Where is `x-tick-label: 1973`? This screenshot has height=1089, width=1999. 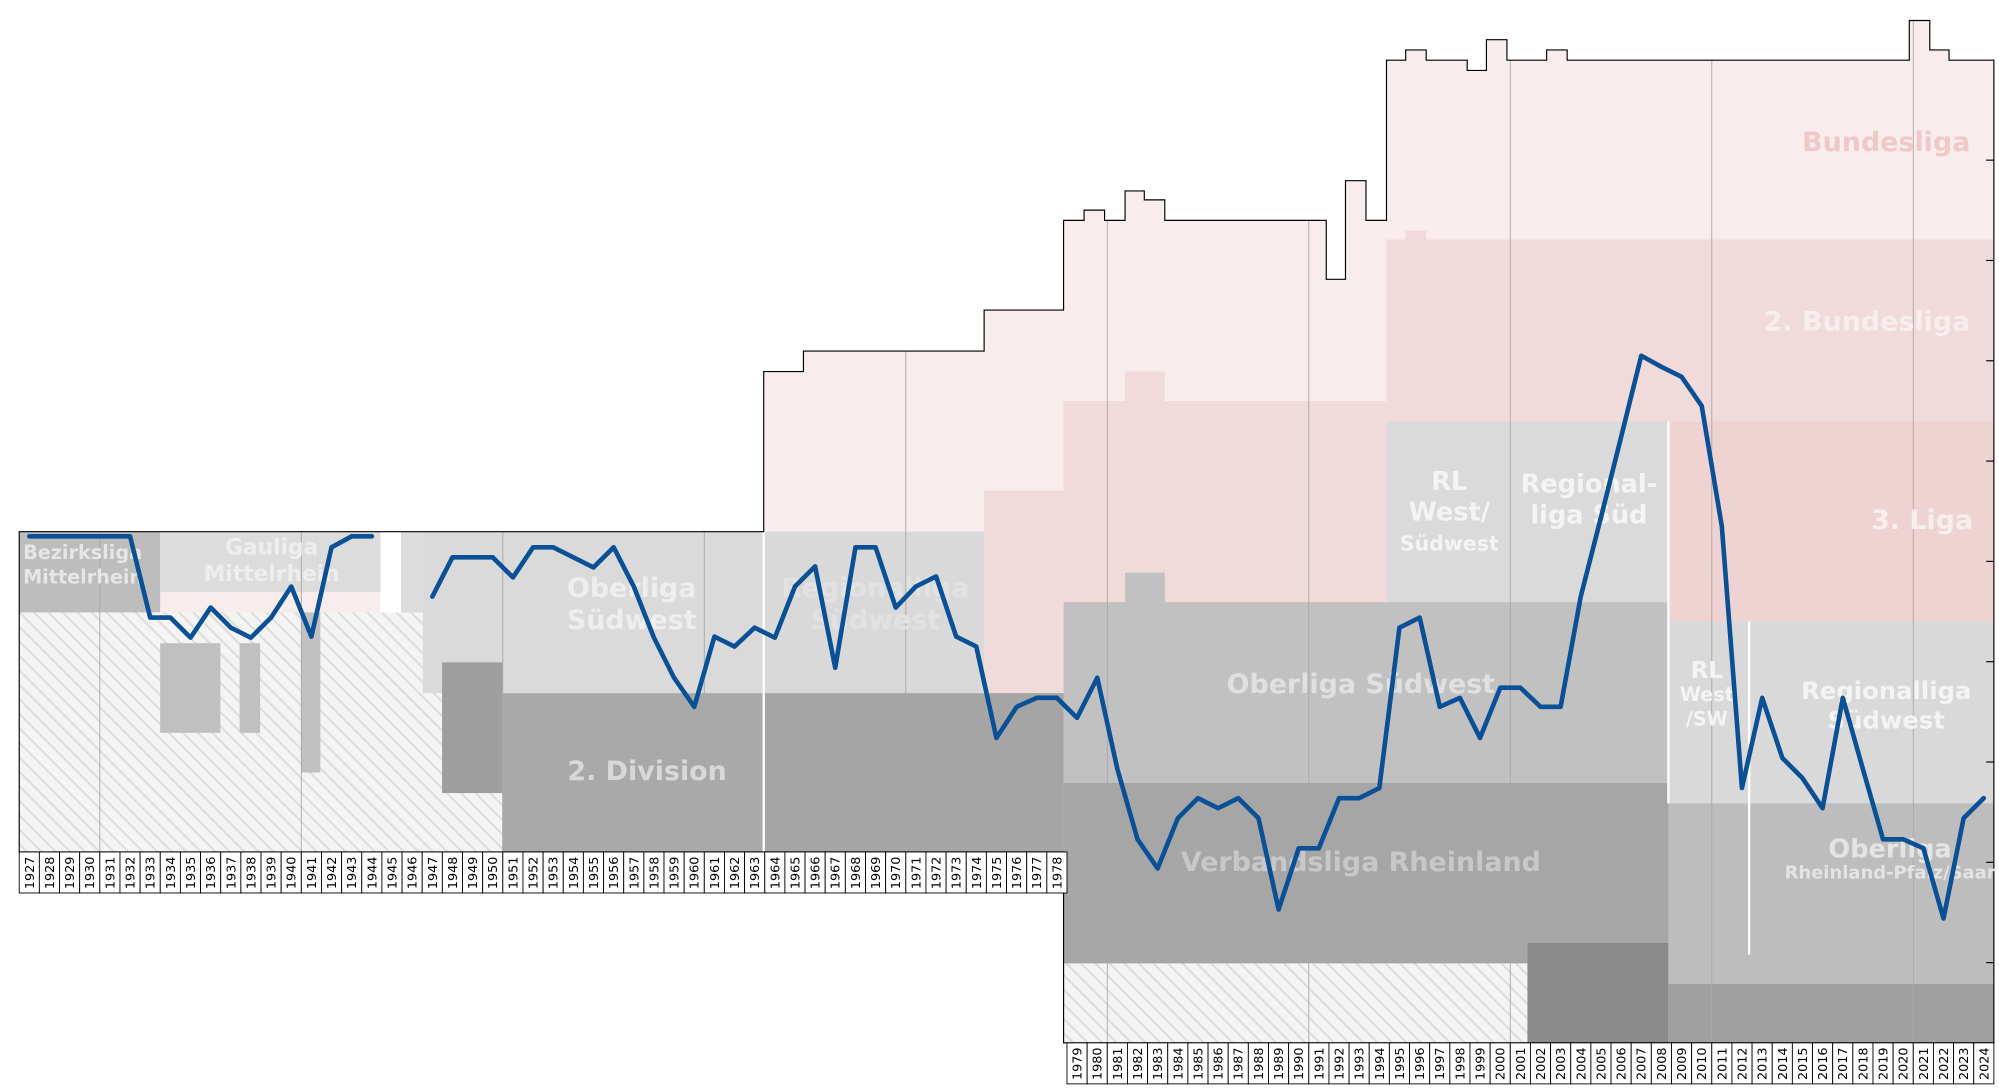
x-tick-label: 1973 is located at coordinates (957, 873).